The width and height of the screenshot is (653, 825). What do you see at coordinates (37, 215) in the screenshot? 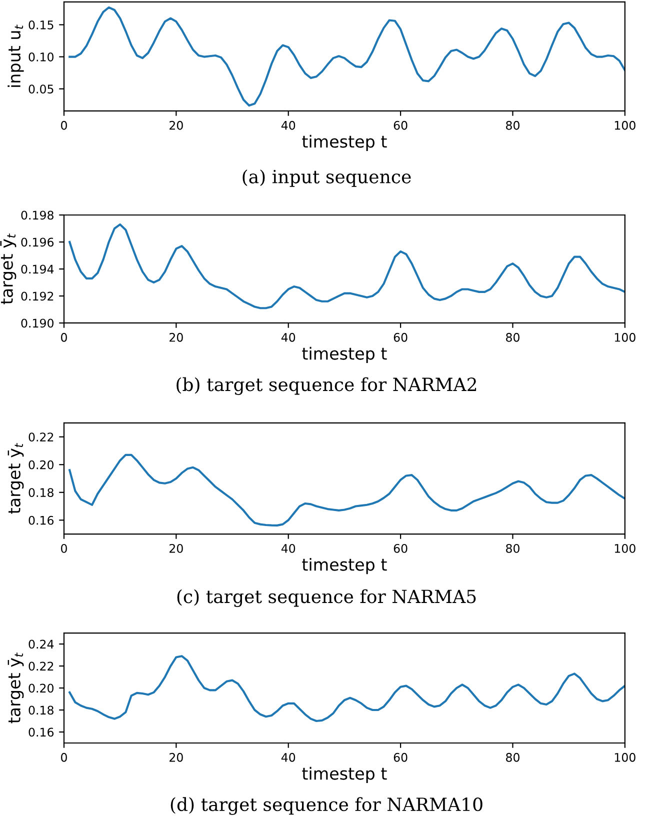
I see `y-tick-label: 0.198` at bounding box center [37, 215].